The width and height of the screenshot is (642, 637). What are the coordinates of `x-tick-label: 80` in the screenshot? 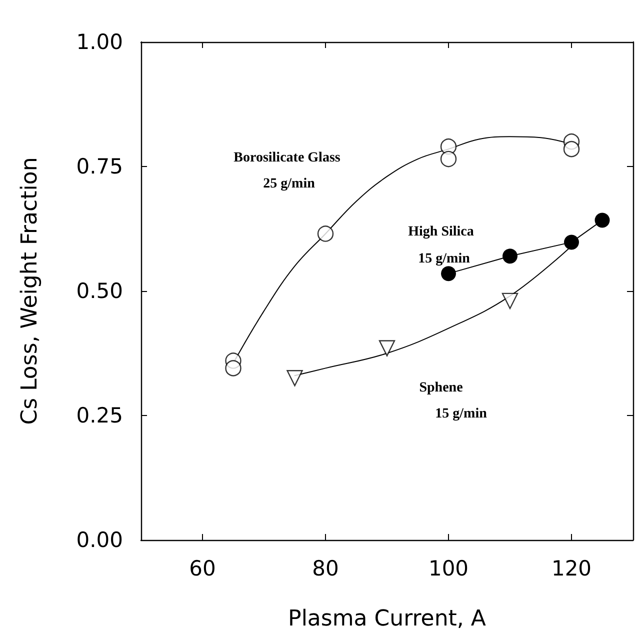 It's located at (325, 568).